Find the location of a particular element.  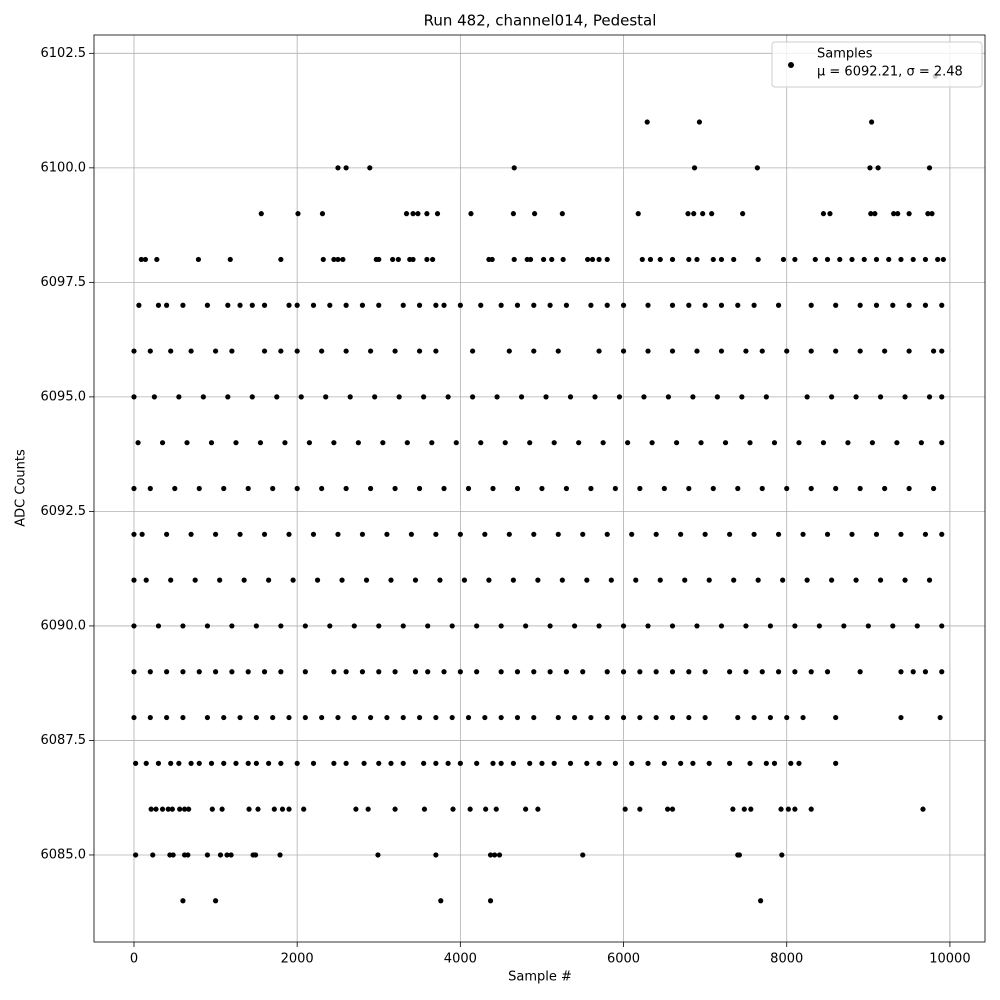

x-axis-label: Sample # is located at coordinates (540, 977).